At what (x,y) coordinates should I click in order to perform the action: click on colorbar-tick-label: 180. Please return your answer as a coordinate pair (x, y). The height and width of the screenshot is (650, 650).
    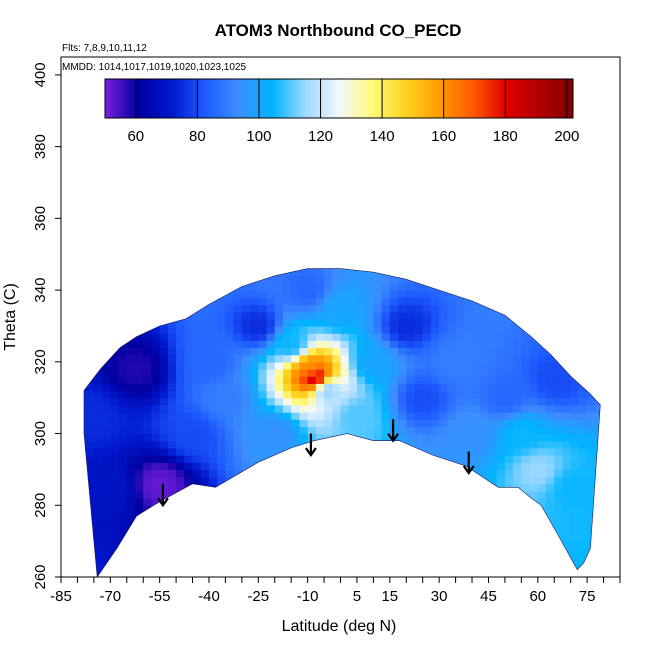
    Looking at the image, I should click on (505, 136).